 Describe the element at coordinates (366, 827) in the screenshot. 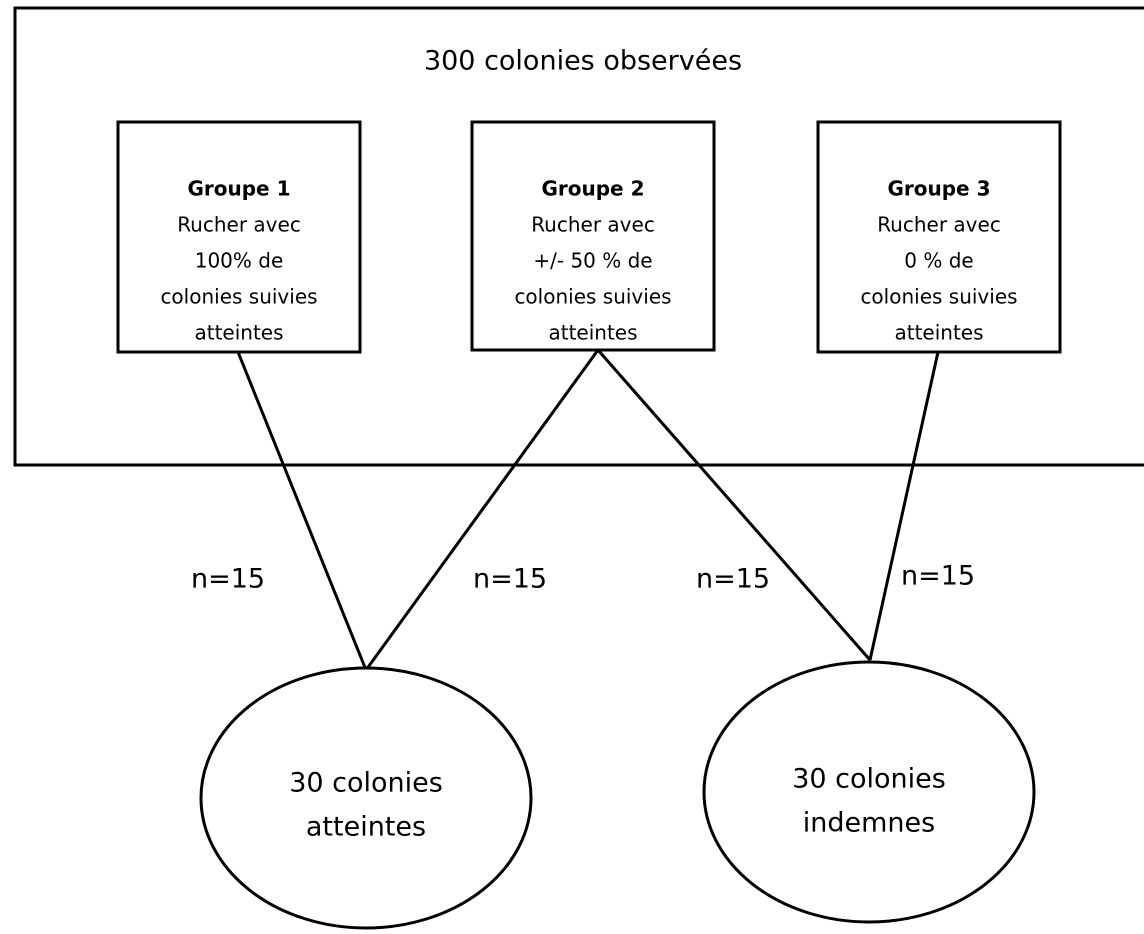

I see `outcome-label: atteintes` at that location.